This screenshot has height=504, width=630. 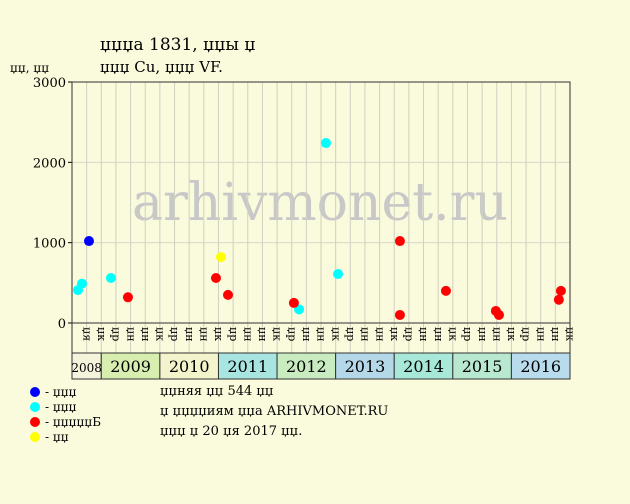 What do you see at coordinates (274, 411) in the screenshot?
I see `note: џ џџџџиям џџа ARHIVMONET.RU` at bounding box center [274, 411].